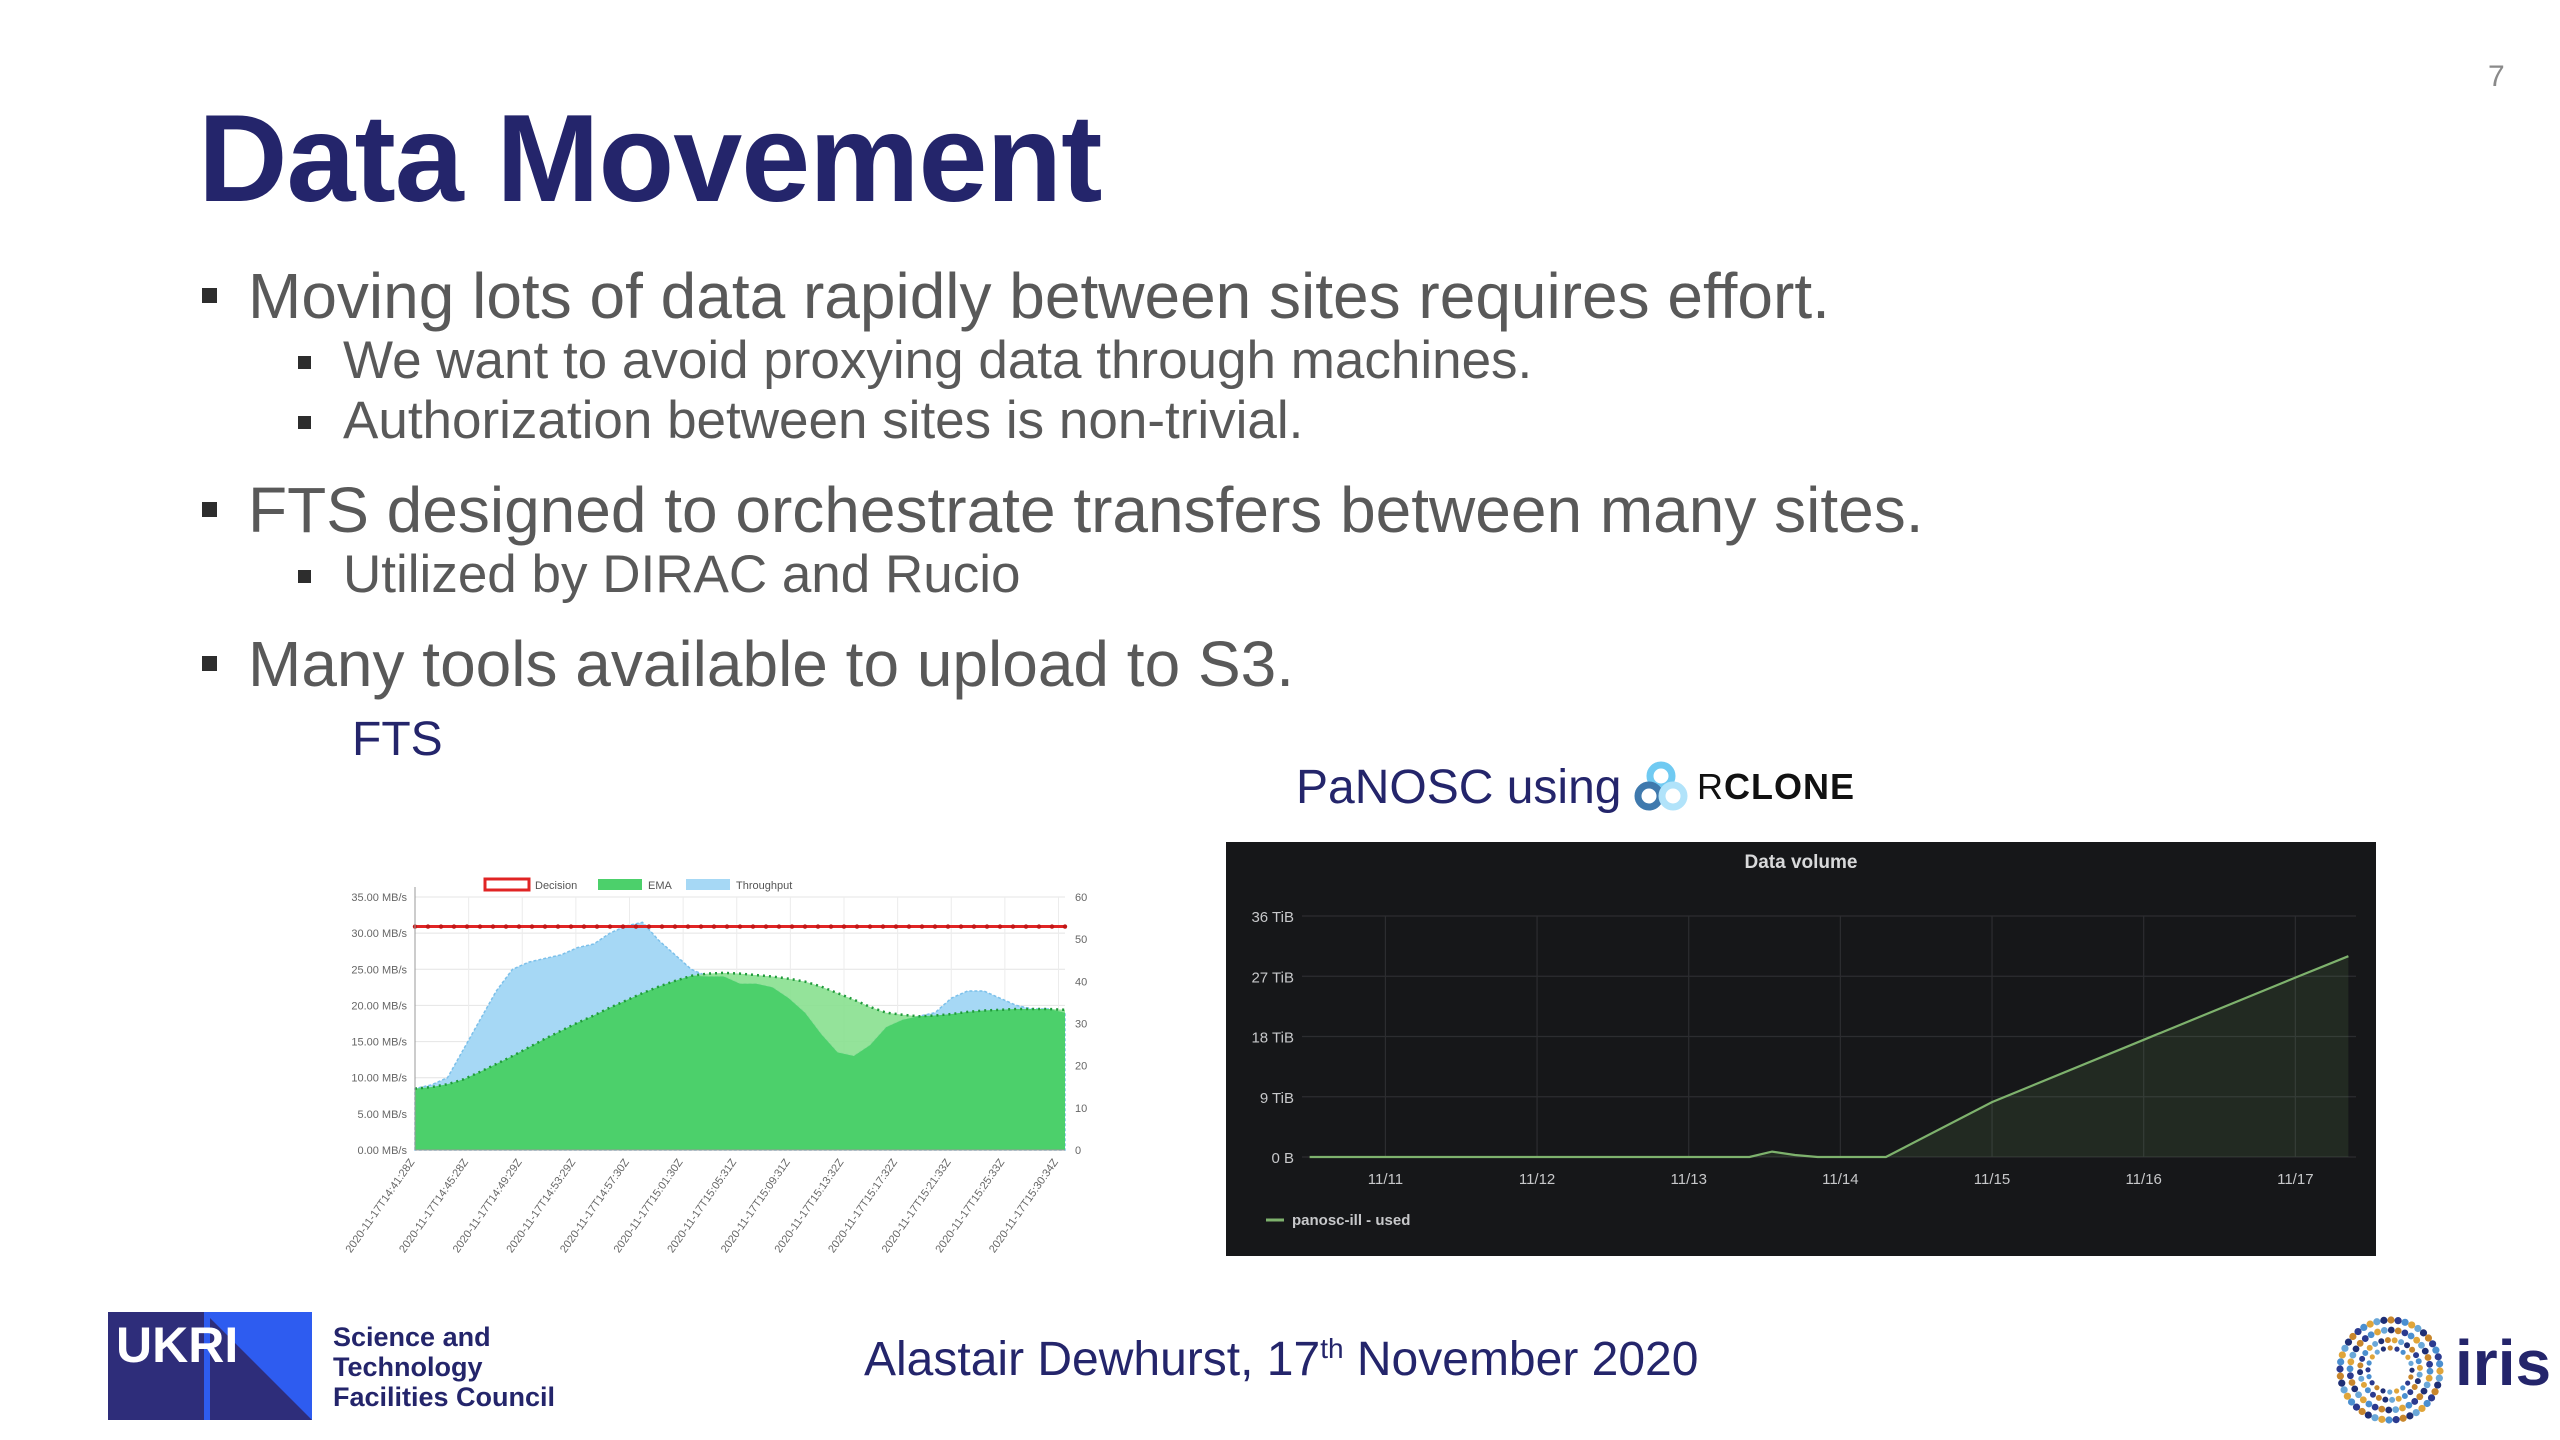  I want to click on y-tick-label: 0.00 MB/s, so click(382, 1151).